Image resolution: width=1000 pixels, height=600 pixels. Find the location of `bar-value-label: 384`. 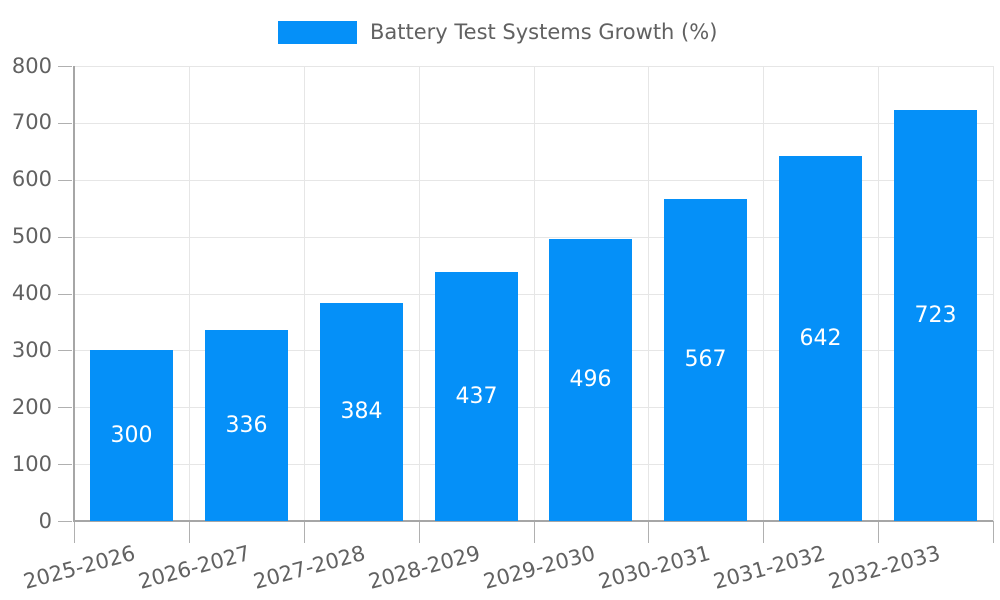

bar-value-label: 384 is located at coordinates (361, 411).